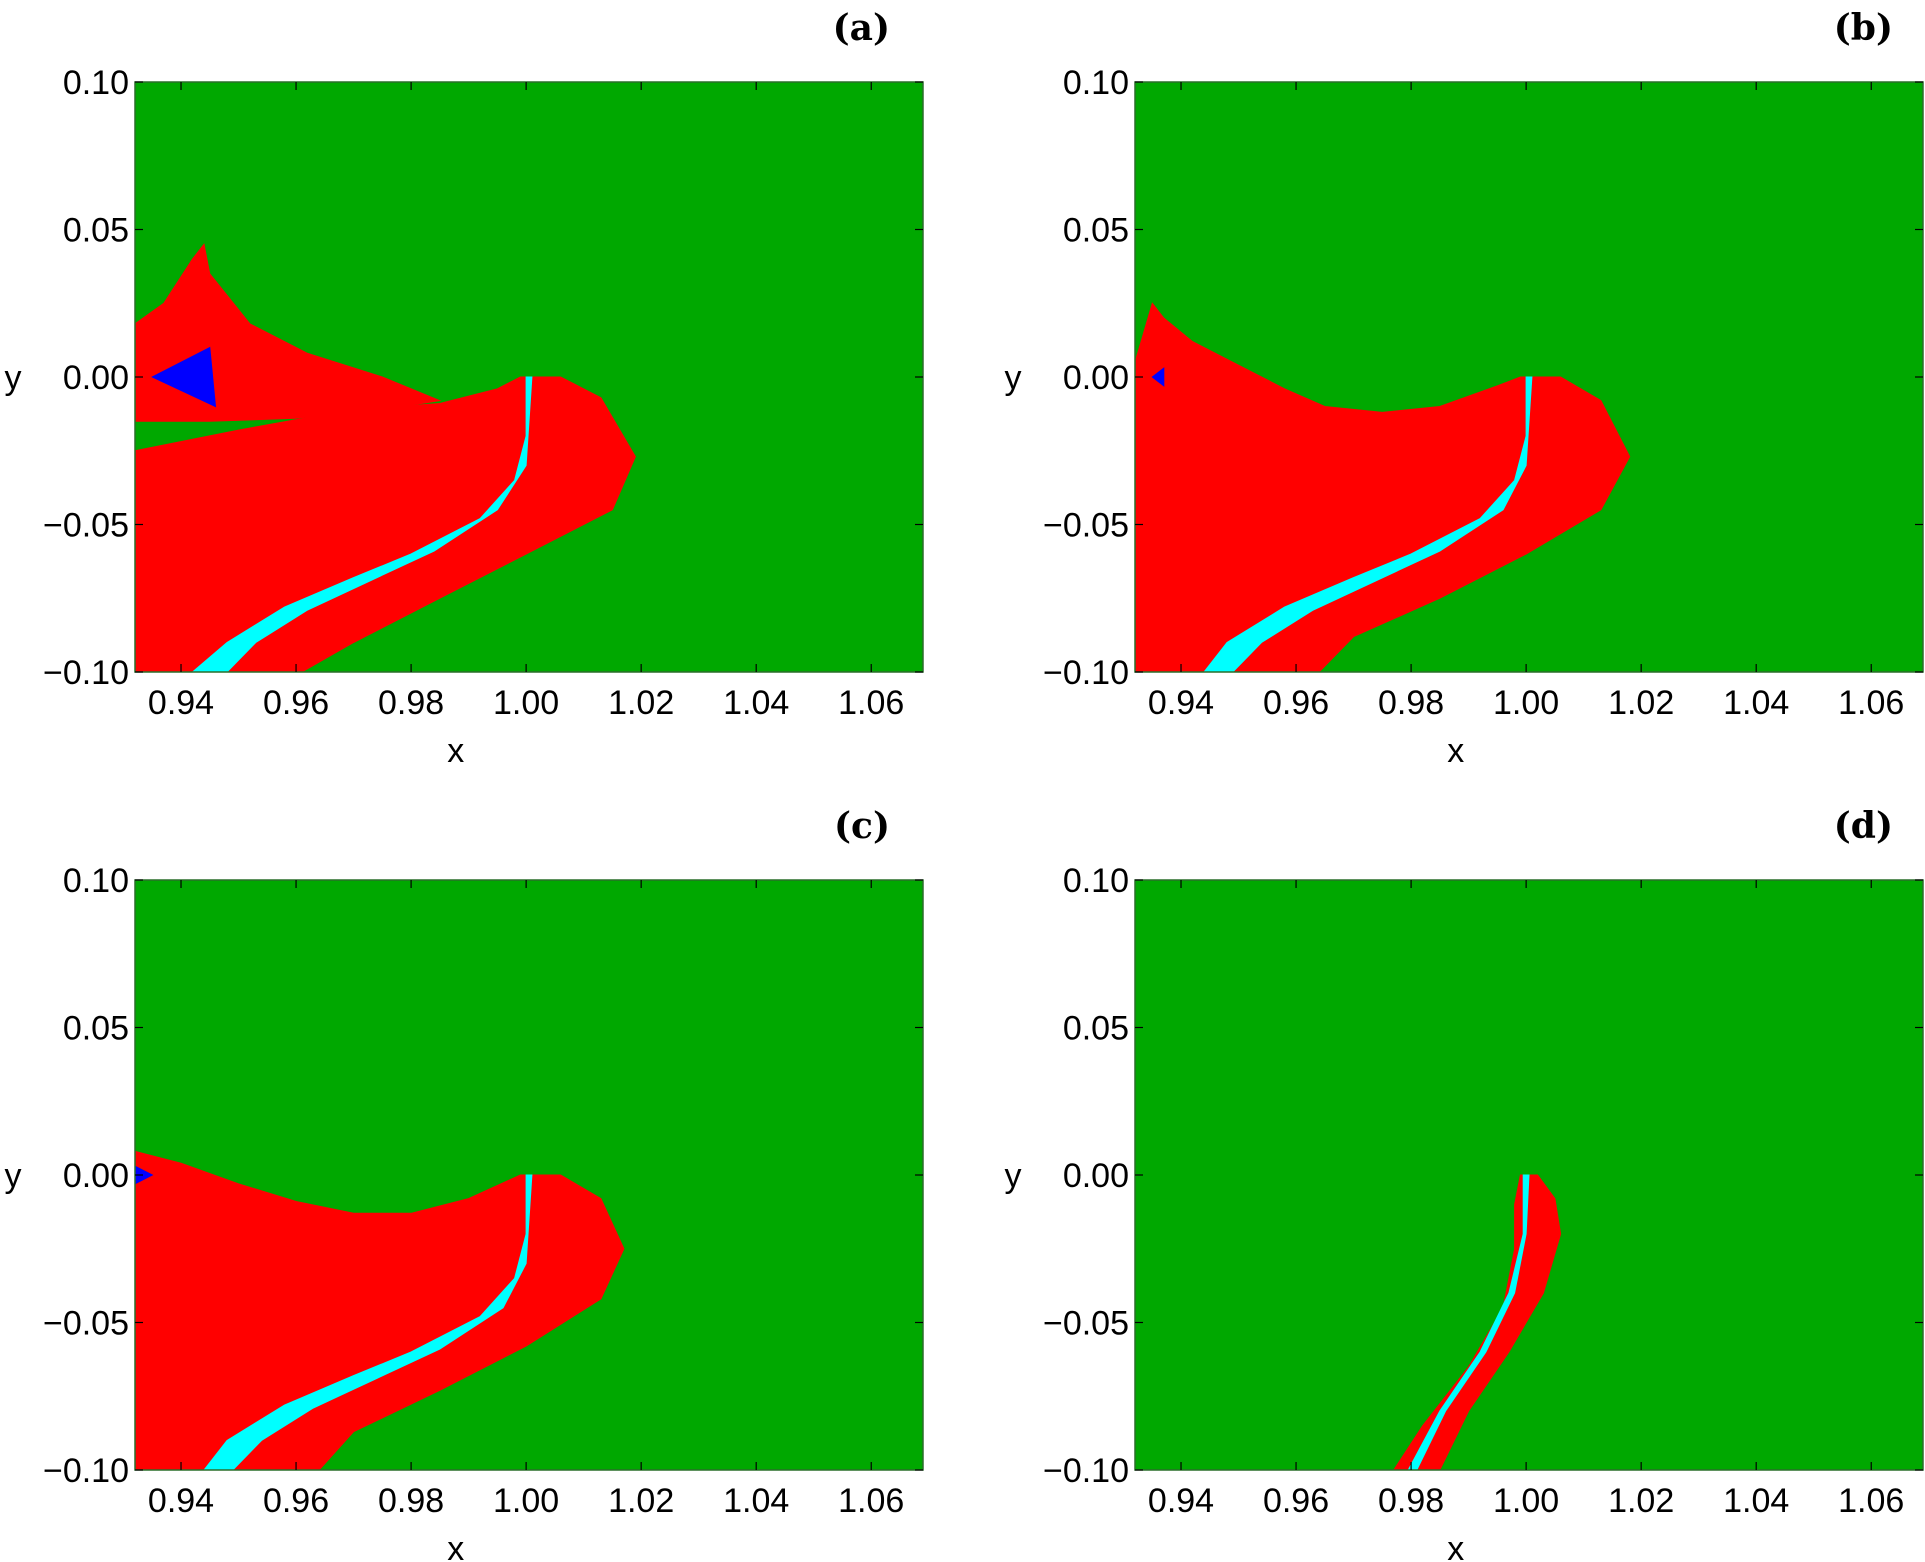  Describe the element at coordinates (1863, 826) in the screenshot. I see `panel-label: (d)` at that location.